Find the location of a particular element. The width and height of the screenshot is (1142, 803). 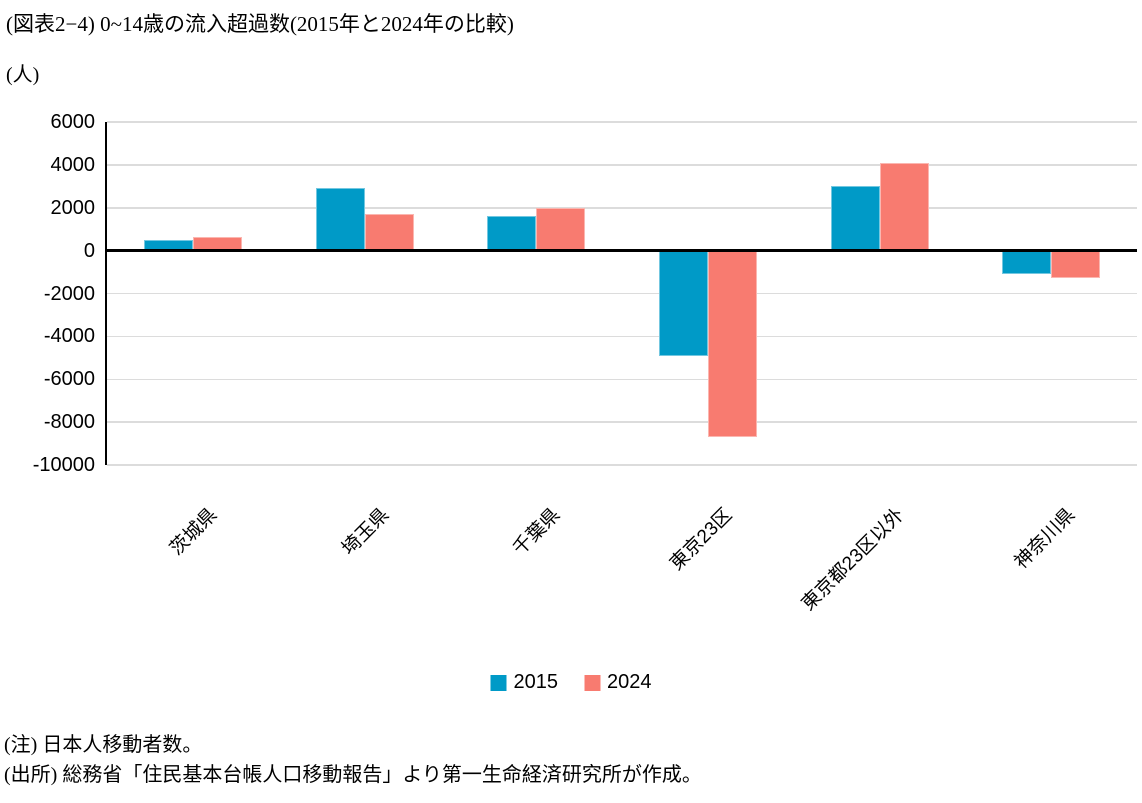

source-line: (出所) 総務省「住民基本台帳人口移動報告」より第一生命経済研究所が作成。 is located at coordinates (353, 775).